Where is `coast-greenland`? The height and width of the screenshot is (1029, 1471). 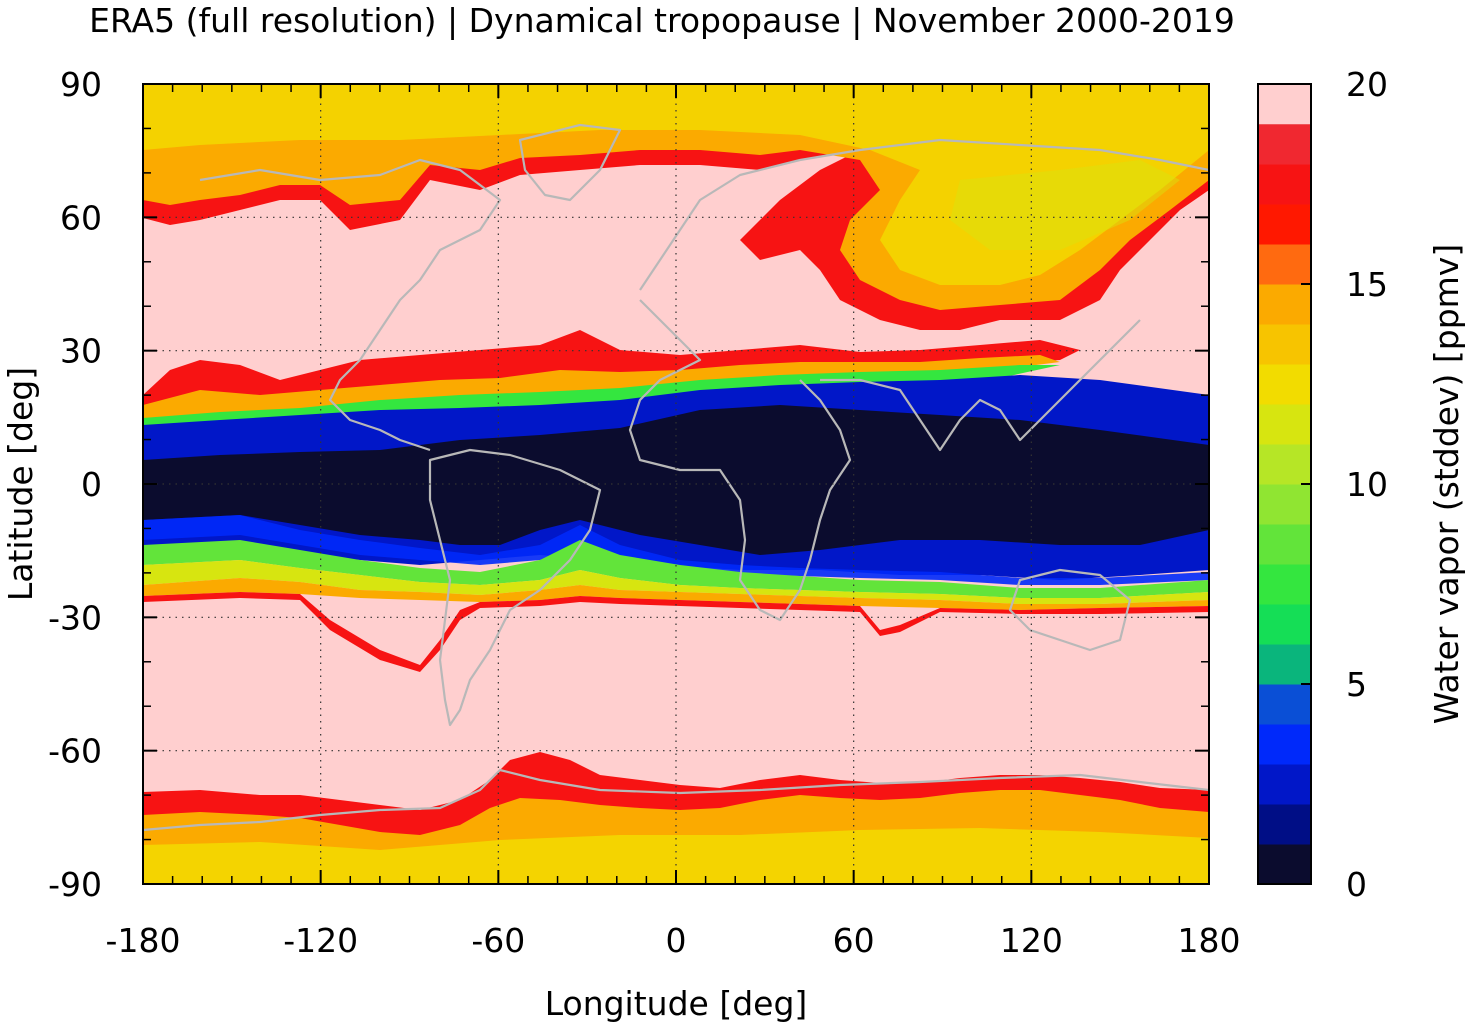 coast-greenland is located at coordinates (570, 162).